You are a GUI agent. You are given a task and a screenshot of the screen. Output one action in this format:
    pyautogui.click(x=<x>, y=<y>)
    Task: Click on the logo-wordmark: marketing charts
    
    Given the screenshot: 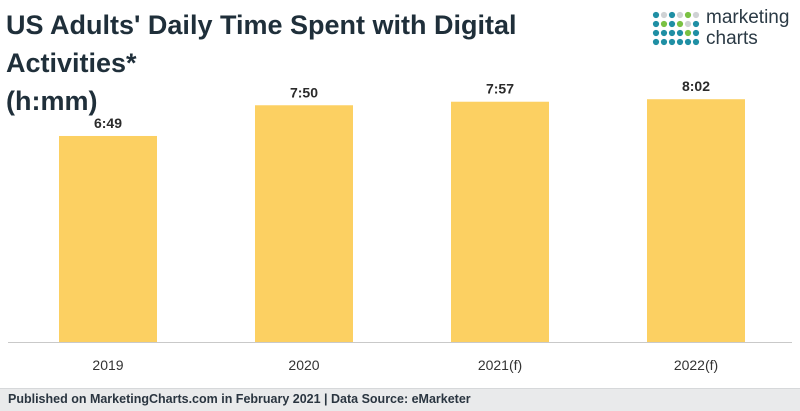 What is the action you would take?
    pyautogui.click(x=747, y=28)
    